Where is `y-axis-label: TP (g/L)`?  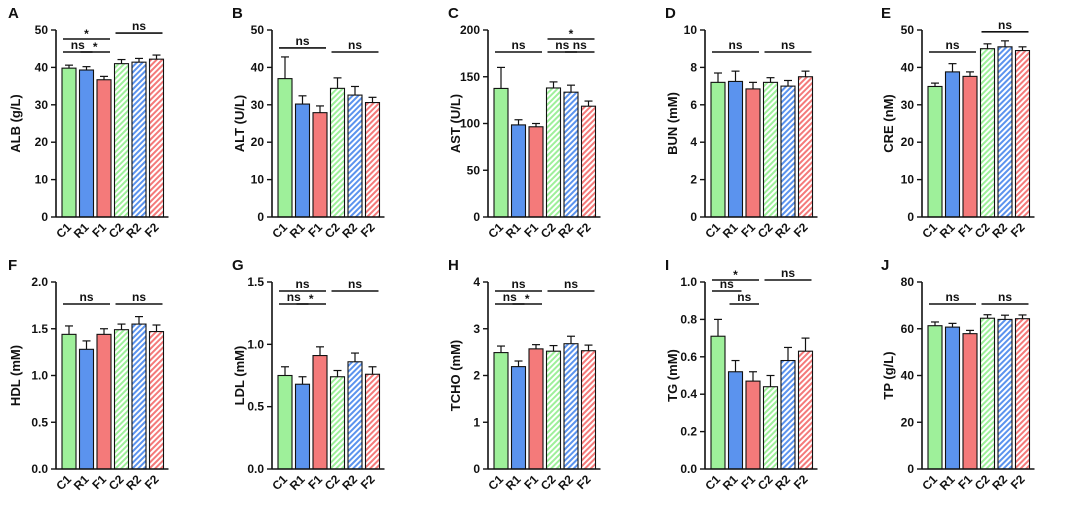
y-axis-label: TP (g/L) is located at coordinates (888, 375).